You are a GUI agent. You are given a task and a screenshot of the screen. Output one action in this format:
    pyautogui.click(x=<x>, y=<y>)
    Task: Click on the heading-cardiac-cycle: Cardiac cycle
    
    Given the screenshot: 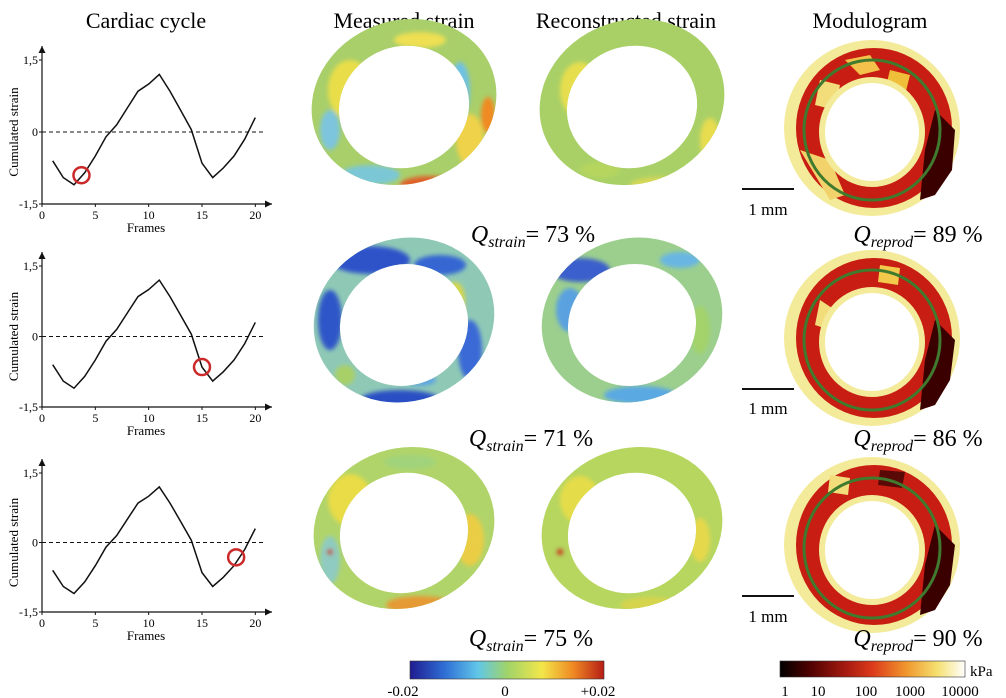 What is the action you would take?
    pyautogui.click(x=146, y=20)
    